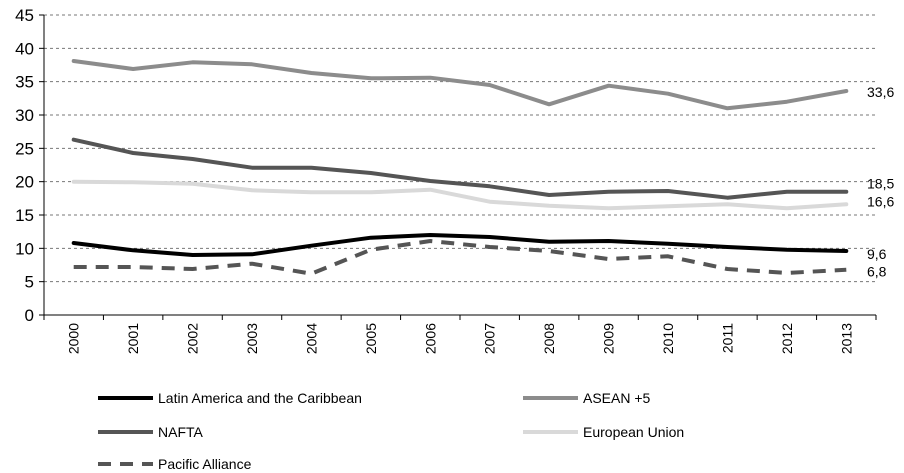 Image resolution: width=904 pixels, height=473 pixels. What do you see at coordinates (460, 195) in the screenshot?
I see `series-line-european-union` at bounding box center [460, 195].